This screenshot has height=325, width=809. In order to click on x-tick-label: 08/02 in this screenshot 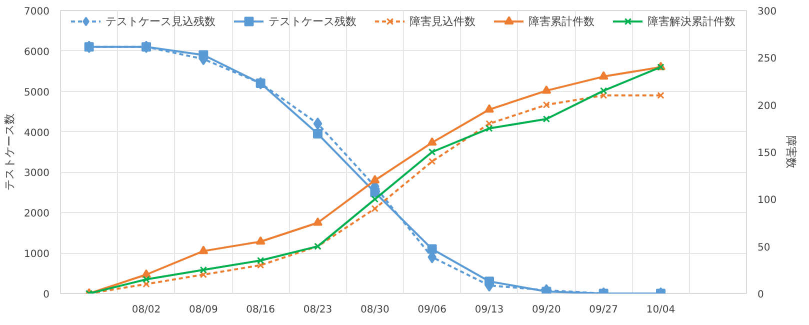, I will do `click(146, 310)`.